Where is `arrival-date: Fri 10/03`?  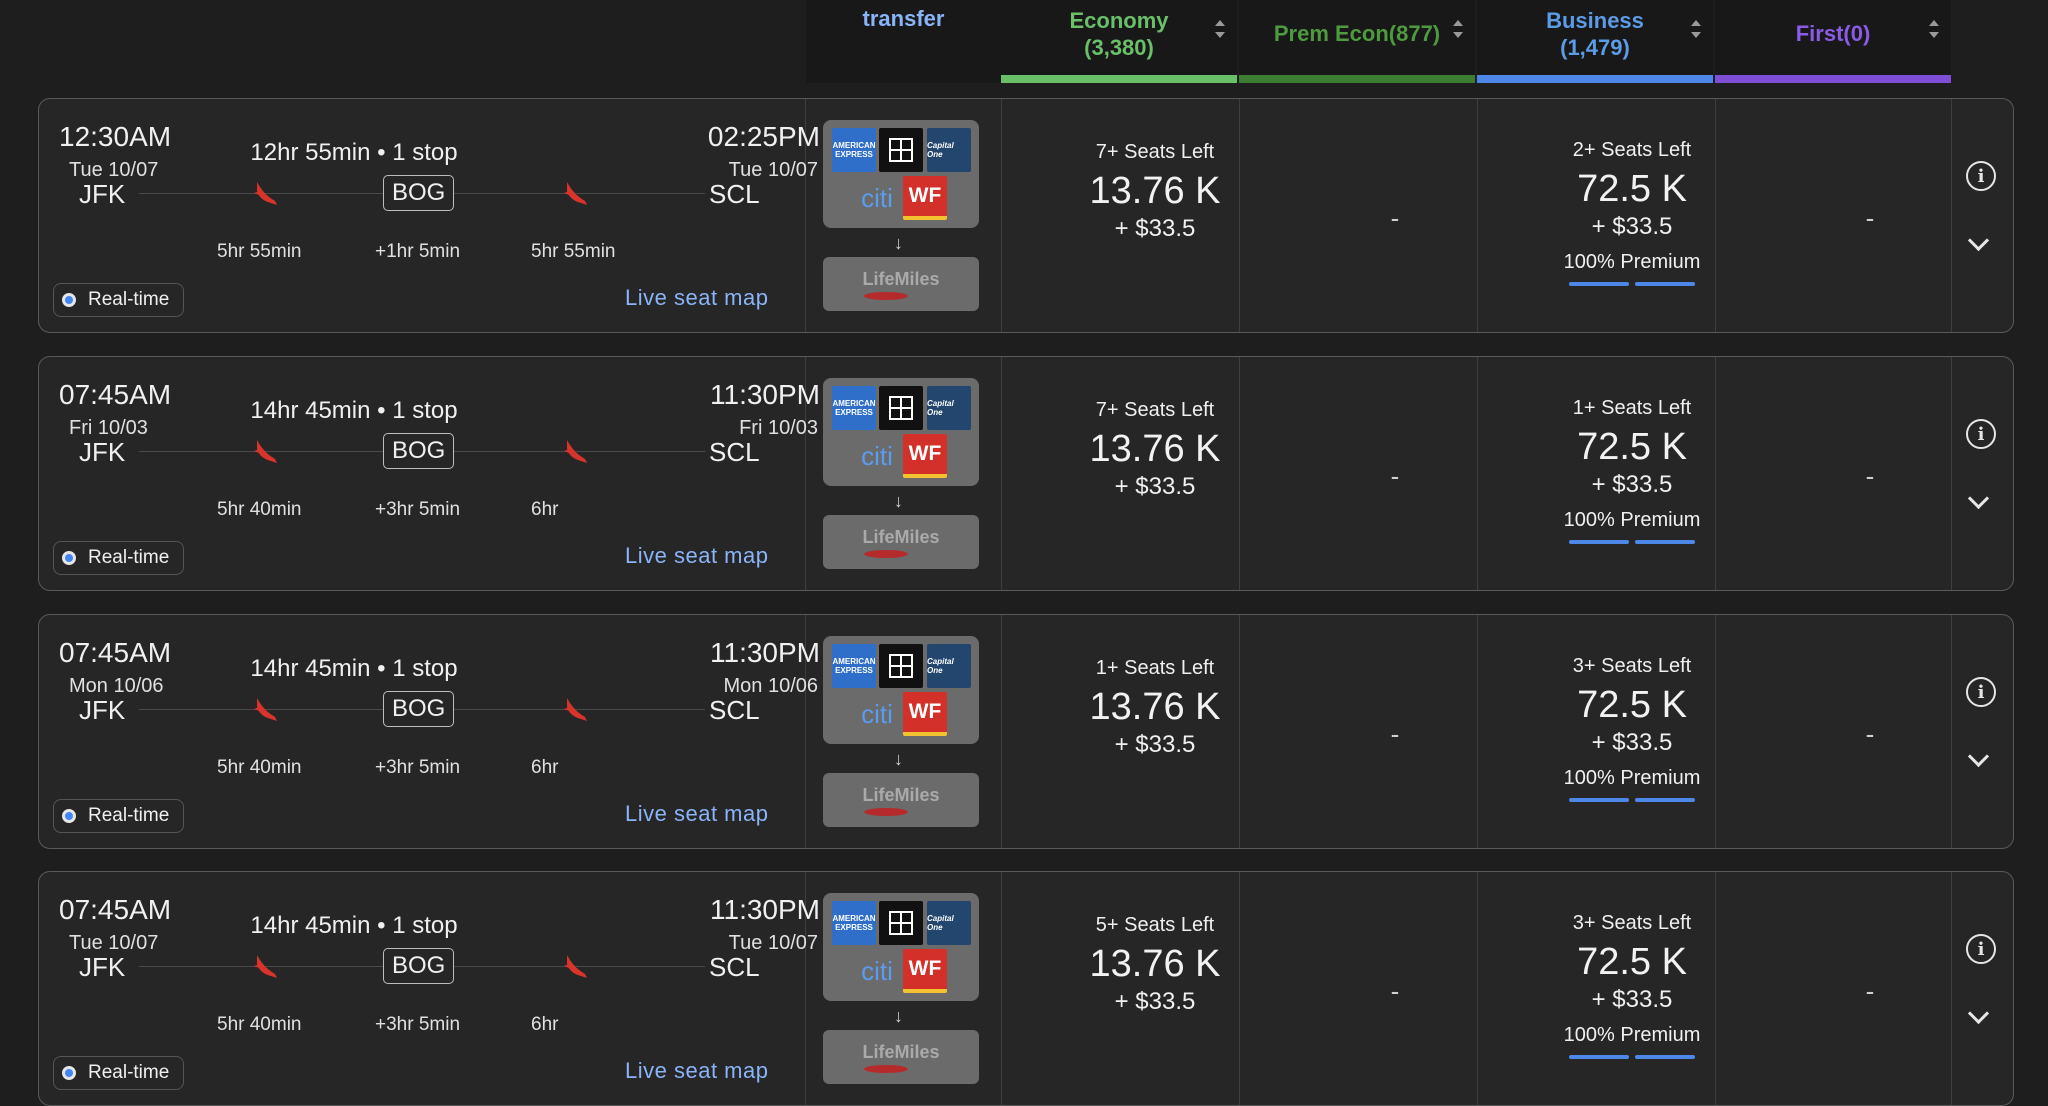 arrival-date: Fri 10/03 is located at coordinates (778, 428).